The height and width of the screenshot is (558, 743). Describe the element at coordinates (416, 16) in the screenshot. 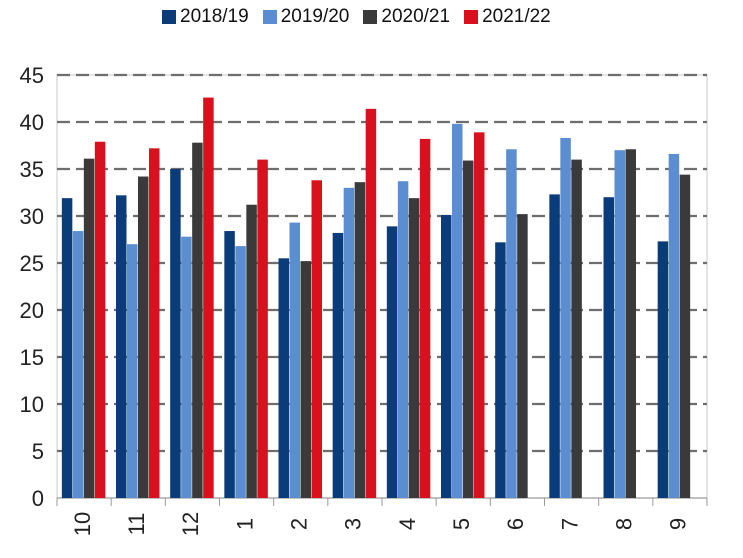

I see `legend-label: 2020/21` at that location.